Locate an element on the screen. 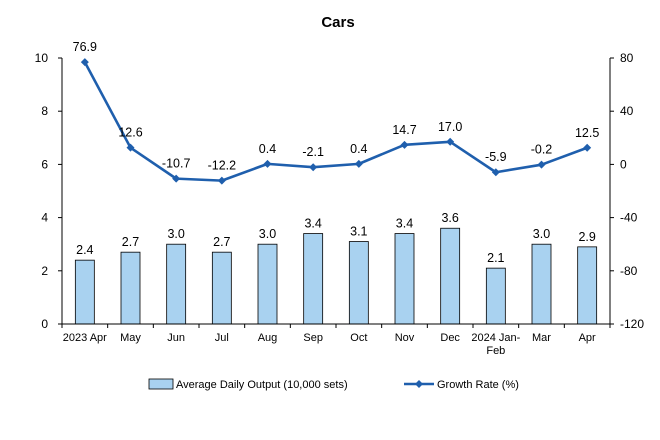 The height and width of the screenshot is (440, 660). bar-data-label: 3.1 is located at coordinates (358, 232).